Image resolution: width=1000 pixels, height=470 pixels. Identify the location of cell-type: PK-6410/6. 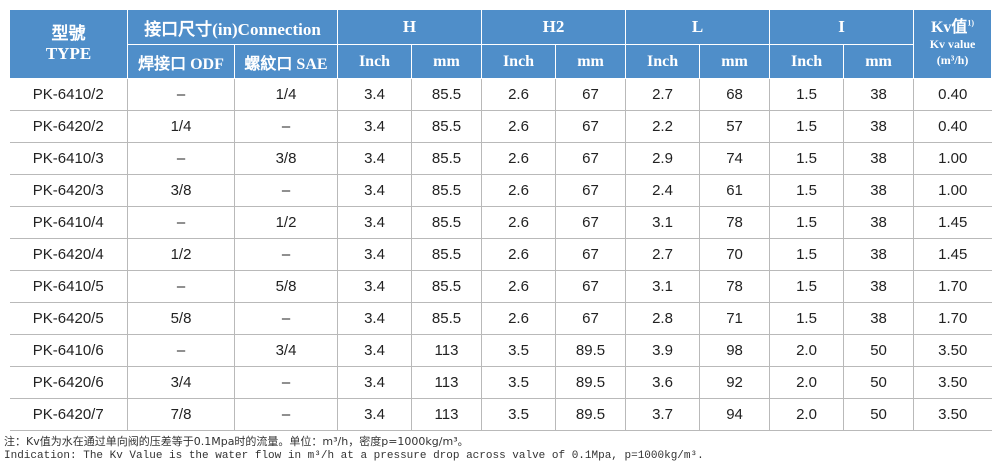
(68, 350).